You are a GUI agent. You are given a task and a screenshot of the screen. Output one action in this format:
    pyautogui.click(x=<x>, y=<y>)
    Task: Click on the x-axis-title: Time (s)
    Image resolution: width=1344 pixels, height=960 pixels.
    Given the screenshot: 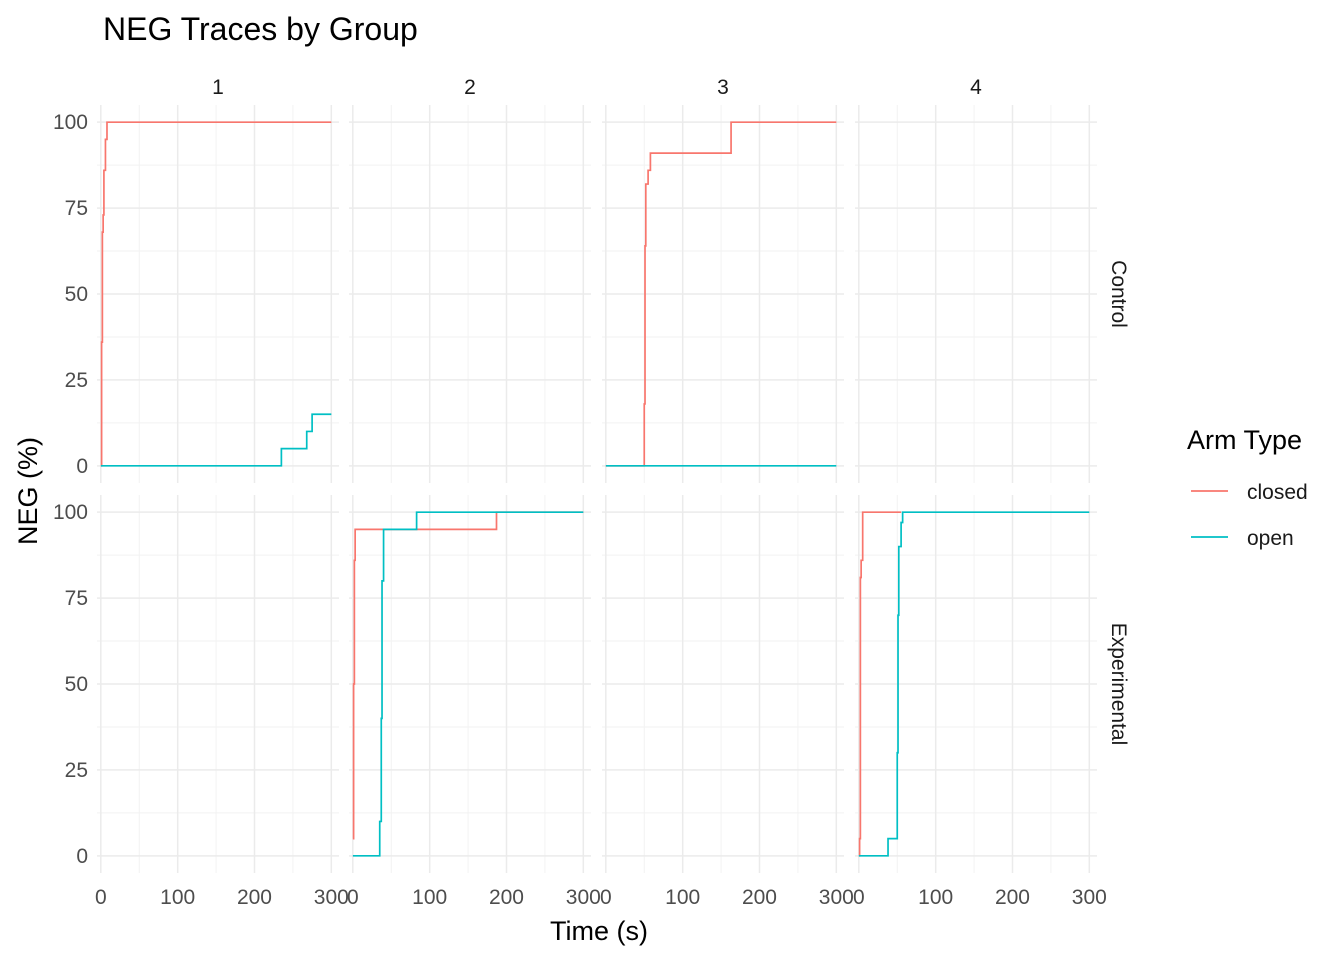 What is the action you would take?
    pyautogui.click(x=599, y=931)
    